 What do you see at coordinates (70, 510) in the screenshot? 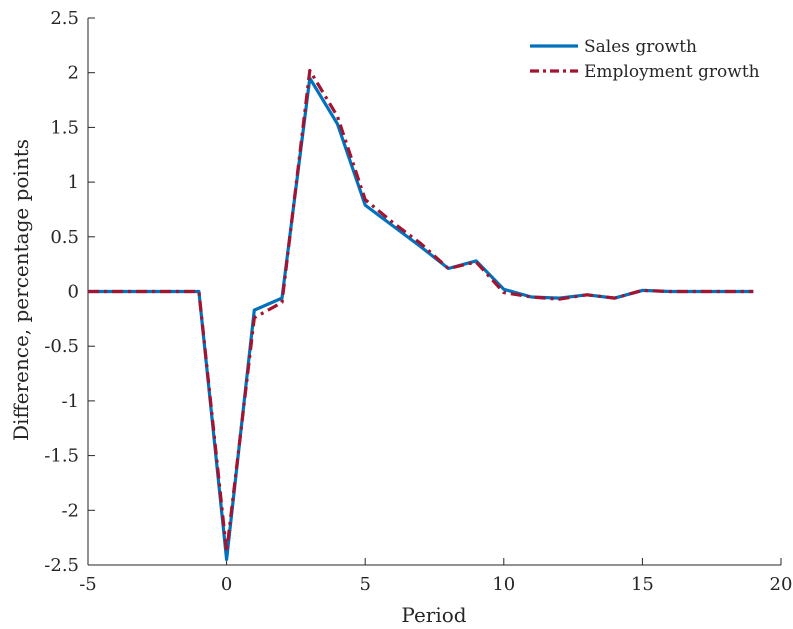
I see `y-tick-label: -2` at bounding box center [70, 510].